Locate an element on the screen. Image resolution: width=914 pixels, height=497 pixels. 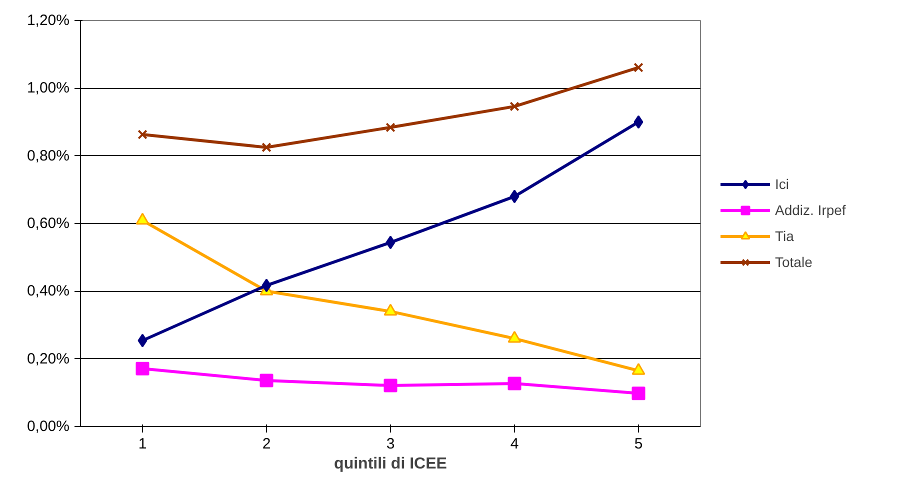
x-tick-label: 3 is located at coordinates (390, 444).